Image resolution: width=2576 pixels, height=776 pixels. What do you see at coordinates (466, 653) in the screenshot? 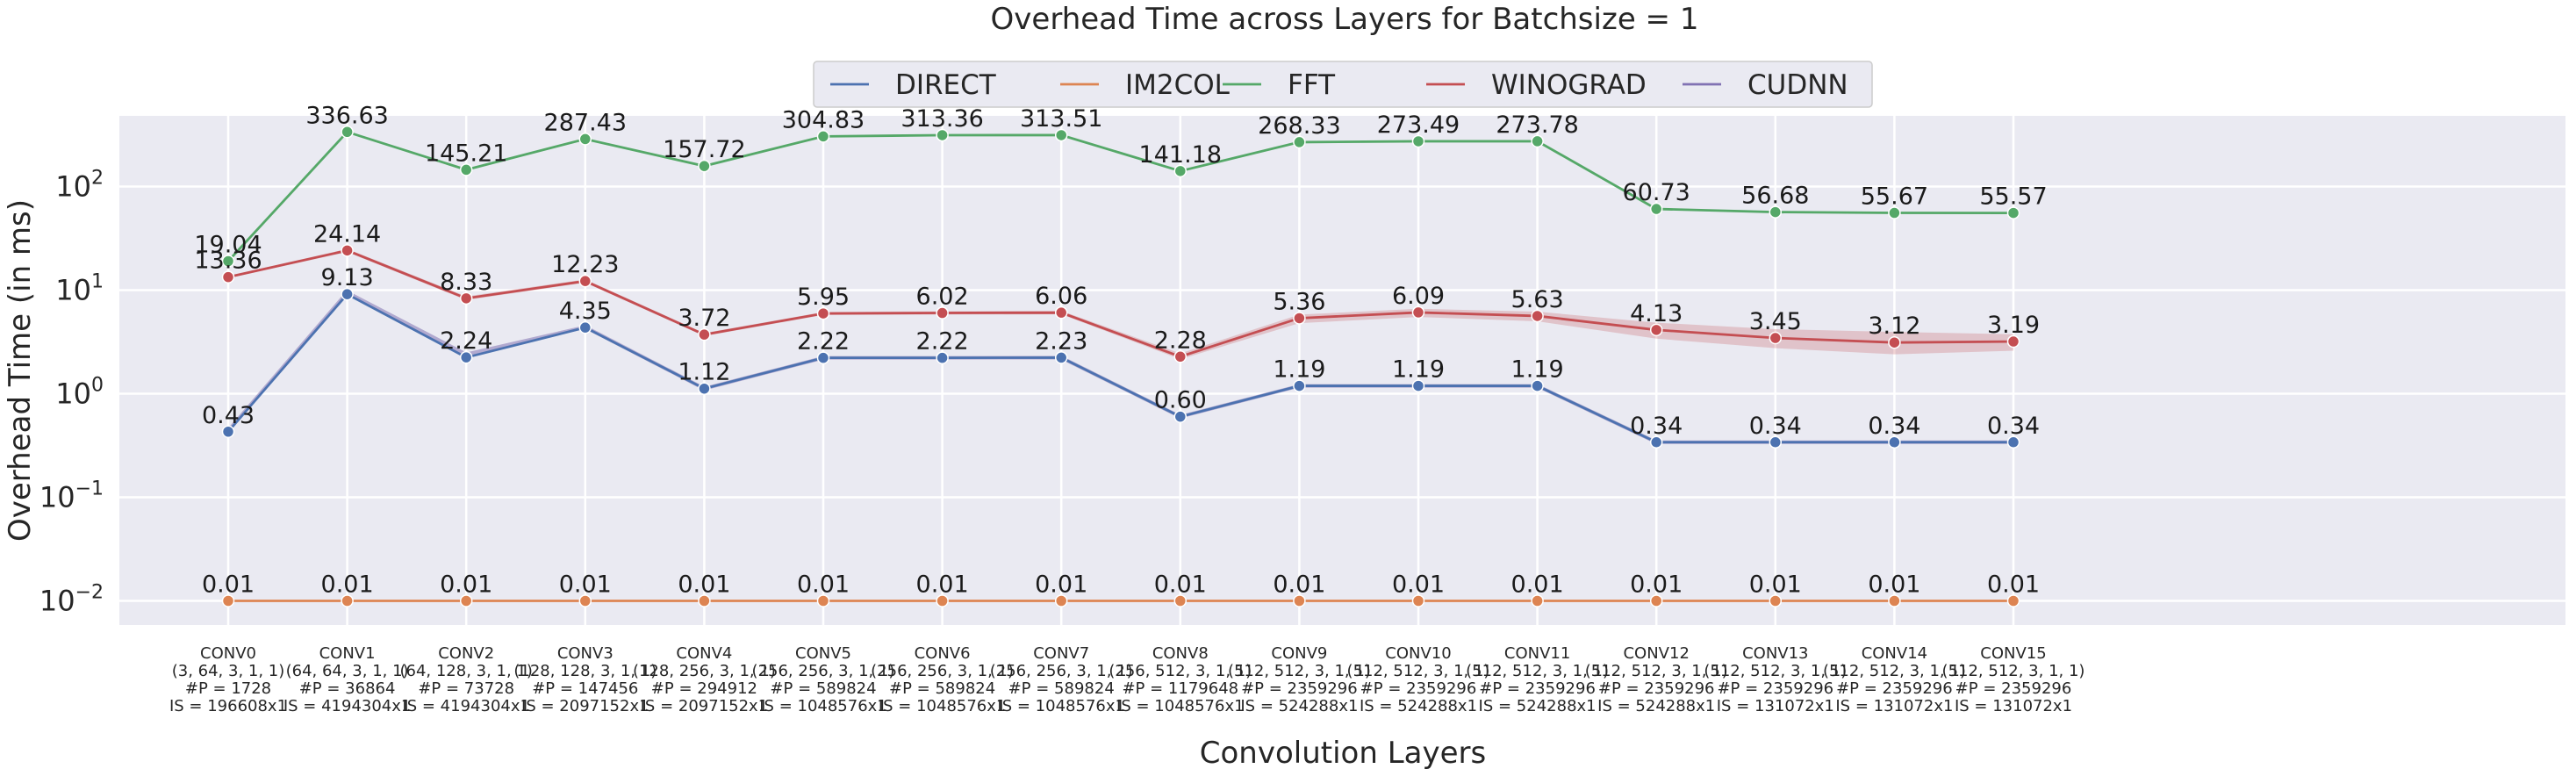
I see `x-tick-label: CONV2` at bounding box center [466, 653].